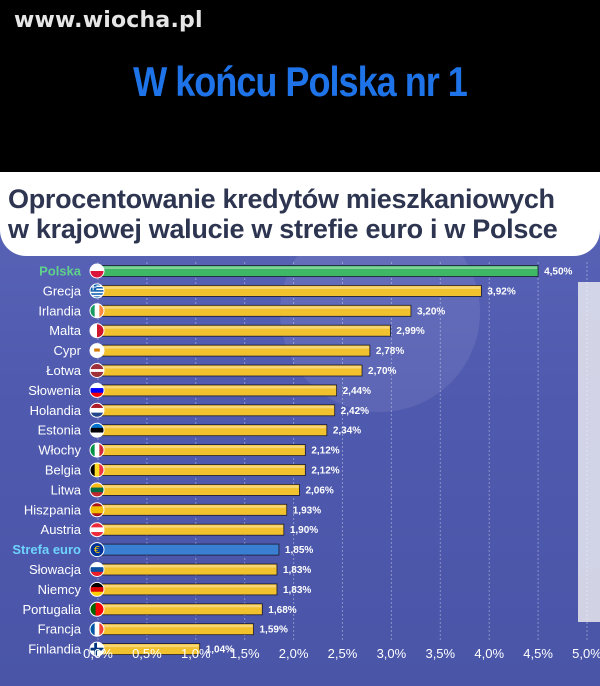 The height and width of the screenshot is (686, 600). Describe the element at coordinates (97, 410) in the screenshot. I see `netherlands-flag-icon` at that location.